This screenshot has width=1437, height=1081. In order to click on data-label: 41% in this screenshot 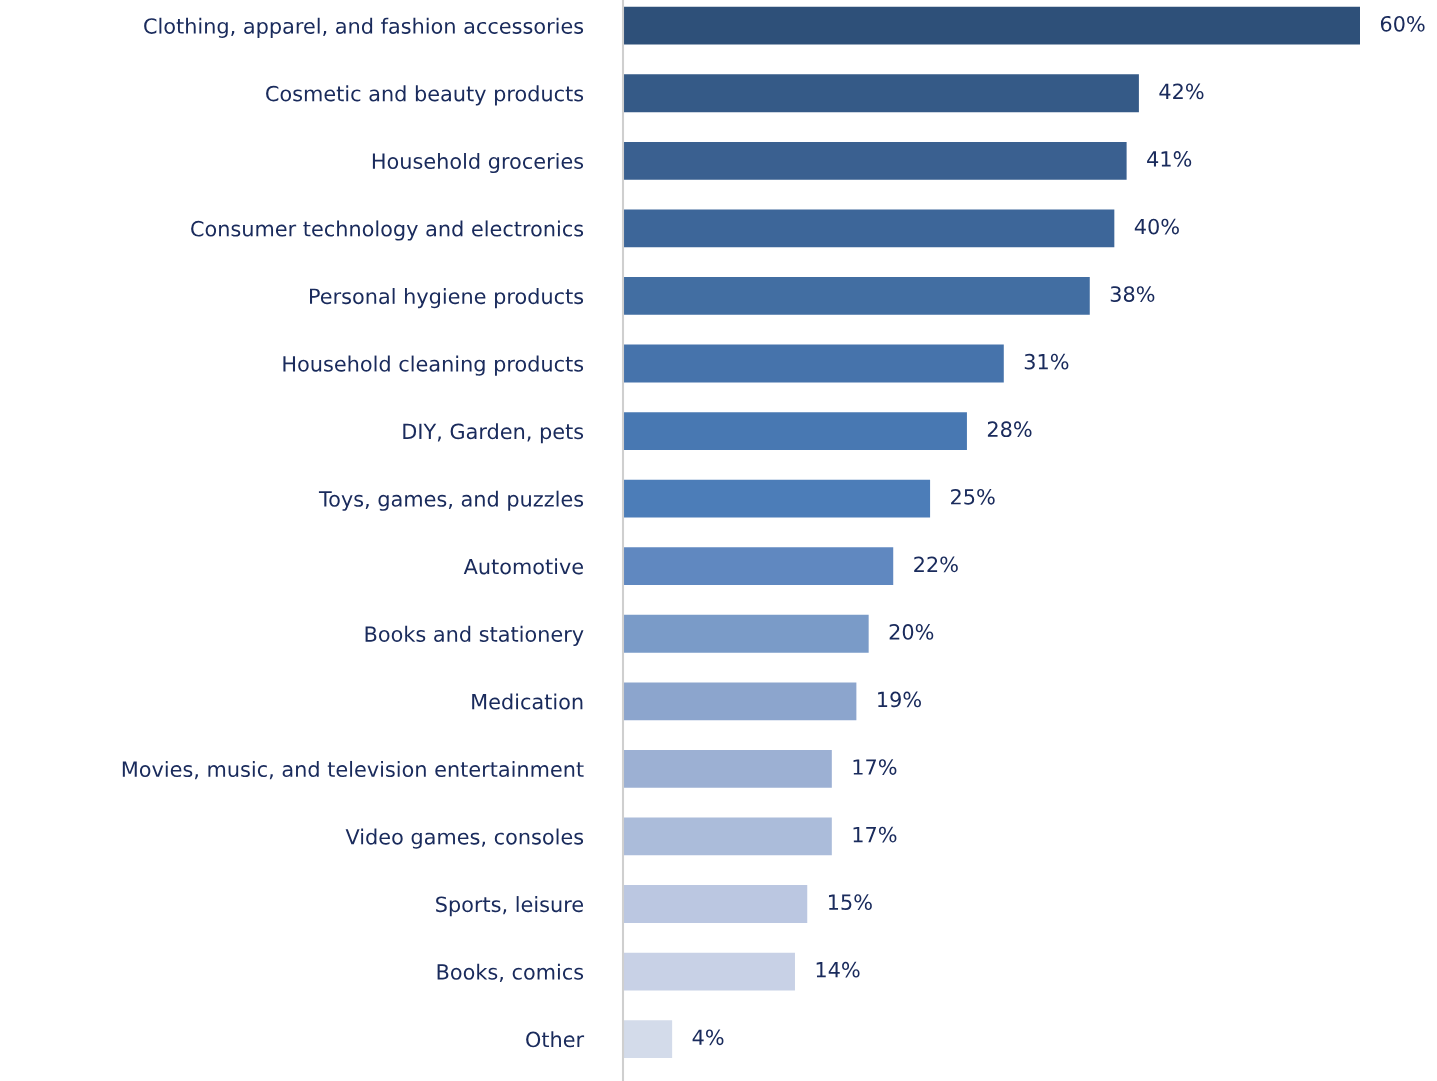, I will do `click(1169, 159)`.